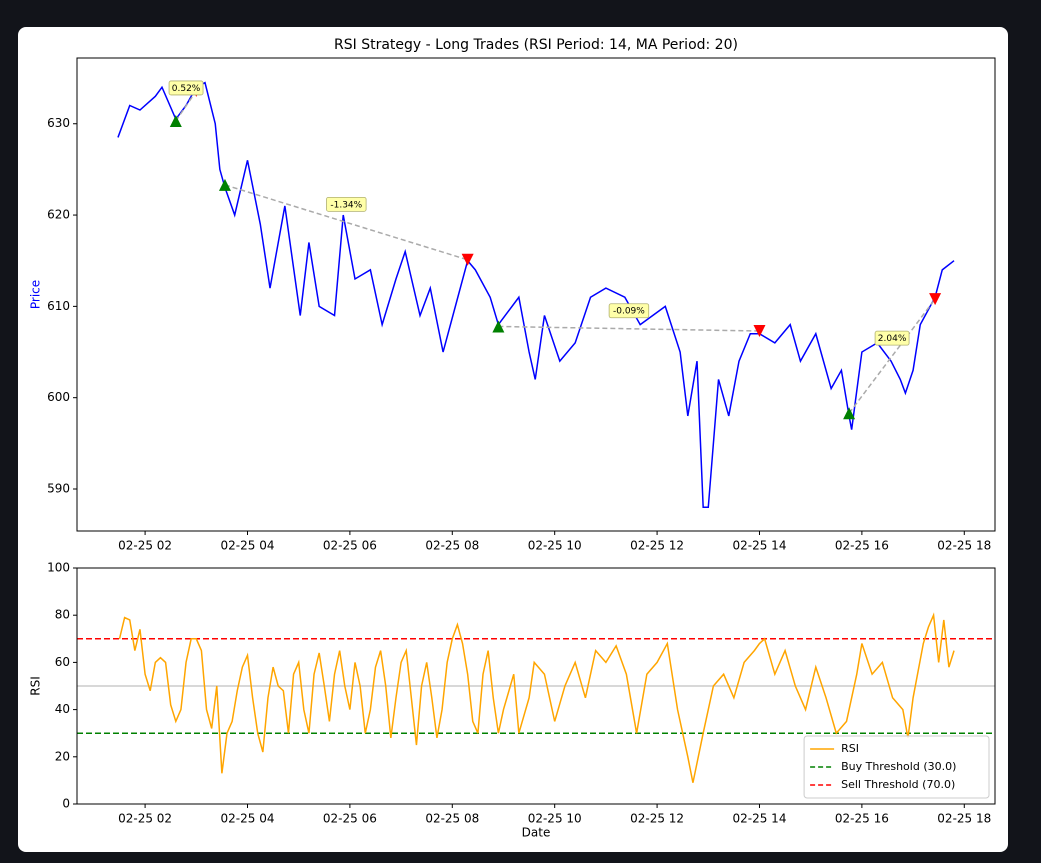 Image resolution: width=1041 pixels, height=863 pixels. I want to click on y-tick-label: 610, so click(58, 306).